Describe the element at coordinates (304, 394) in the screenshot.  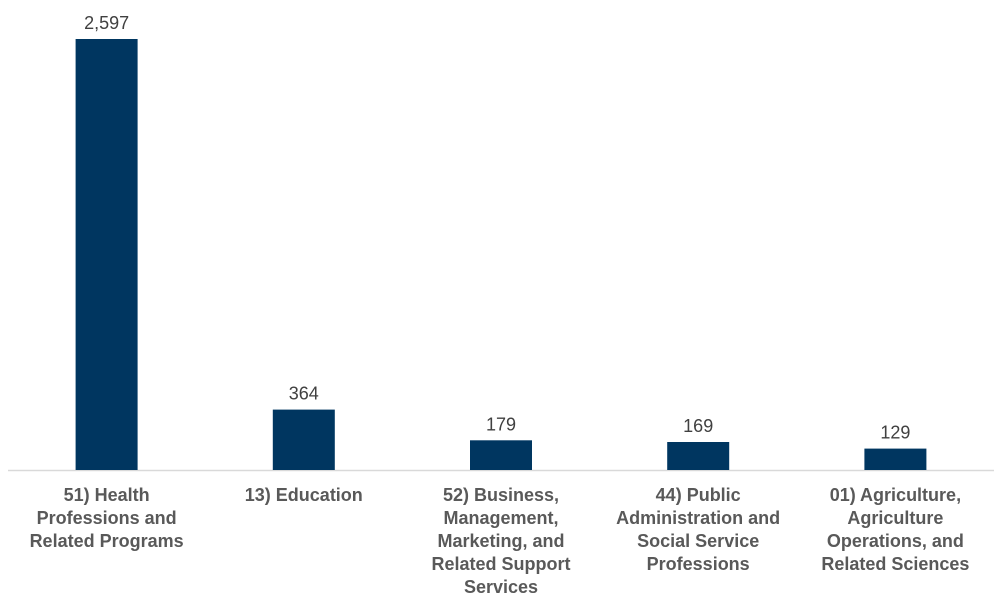
I see `data-label-2: 364` at that location.